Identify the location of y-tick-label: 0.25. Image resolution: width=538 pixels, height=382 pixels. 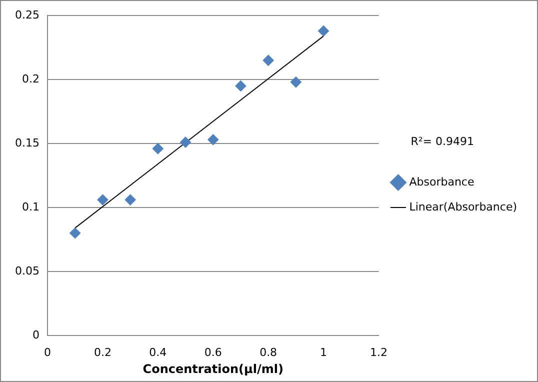
(27, 15).